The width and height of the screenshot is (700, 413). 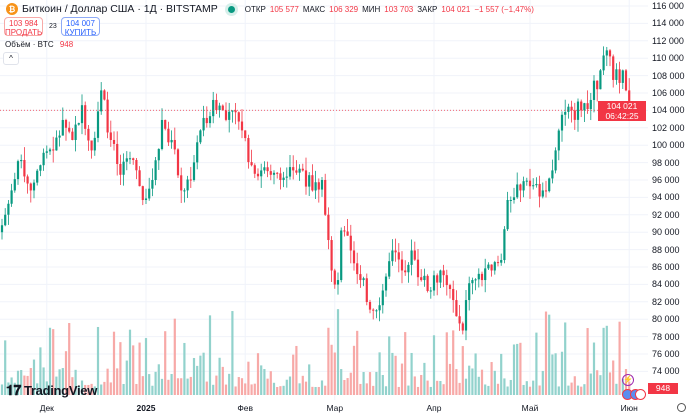 I want to click on sell-button: 103 984 ПРОДАТЬ, so click(x=23, y=27).